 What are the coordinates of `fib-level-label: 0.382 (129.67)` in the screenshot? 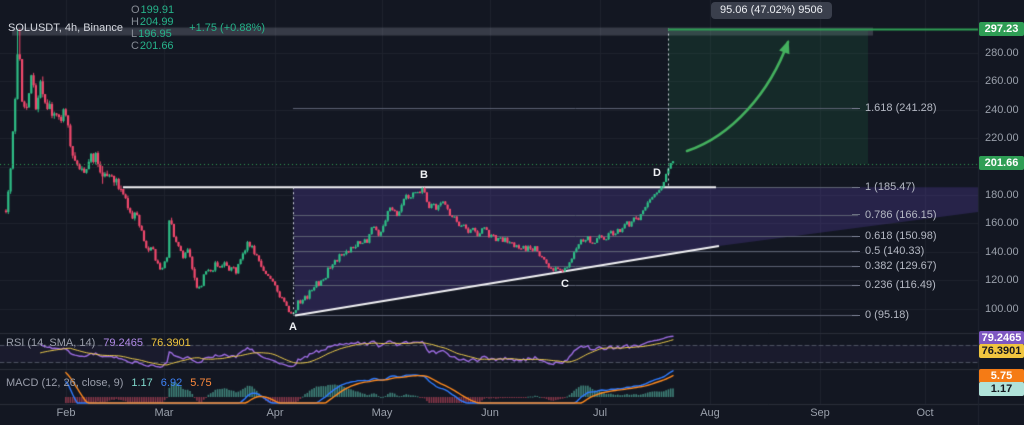 It's located at (894, 266).